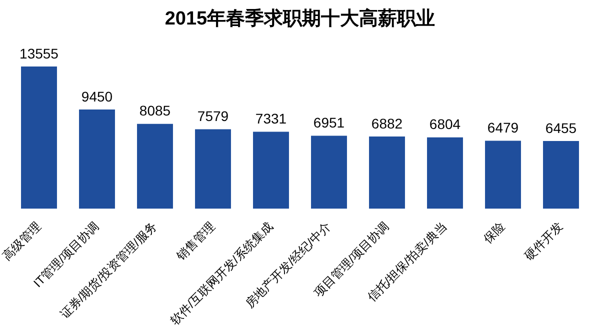 The image size is (600, 331). I want to click on x-tick-label: 高级管理, so click(22, 241).